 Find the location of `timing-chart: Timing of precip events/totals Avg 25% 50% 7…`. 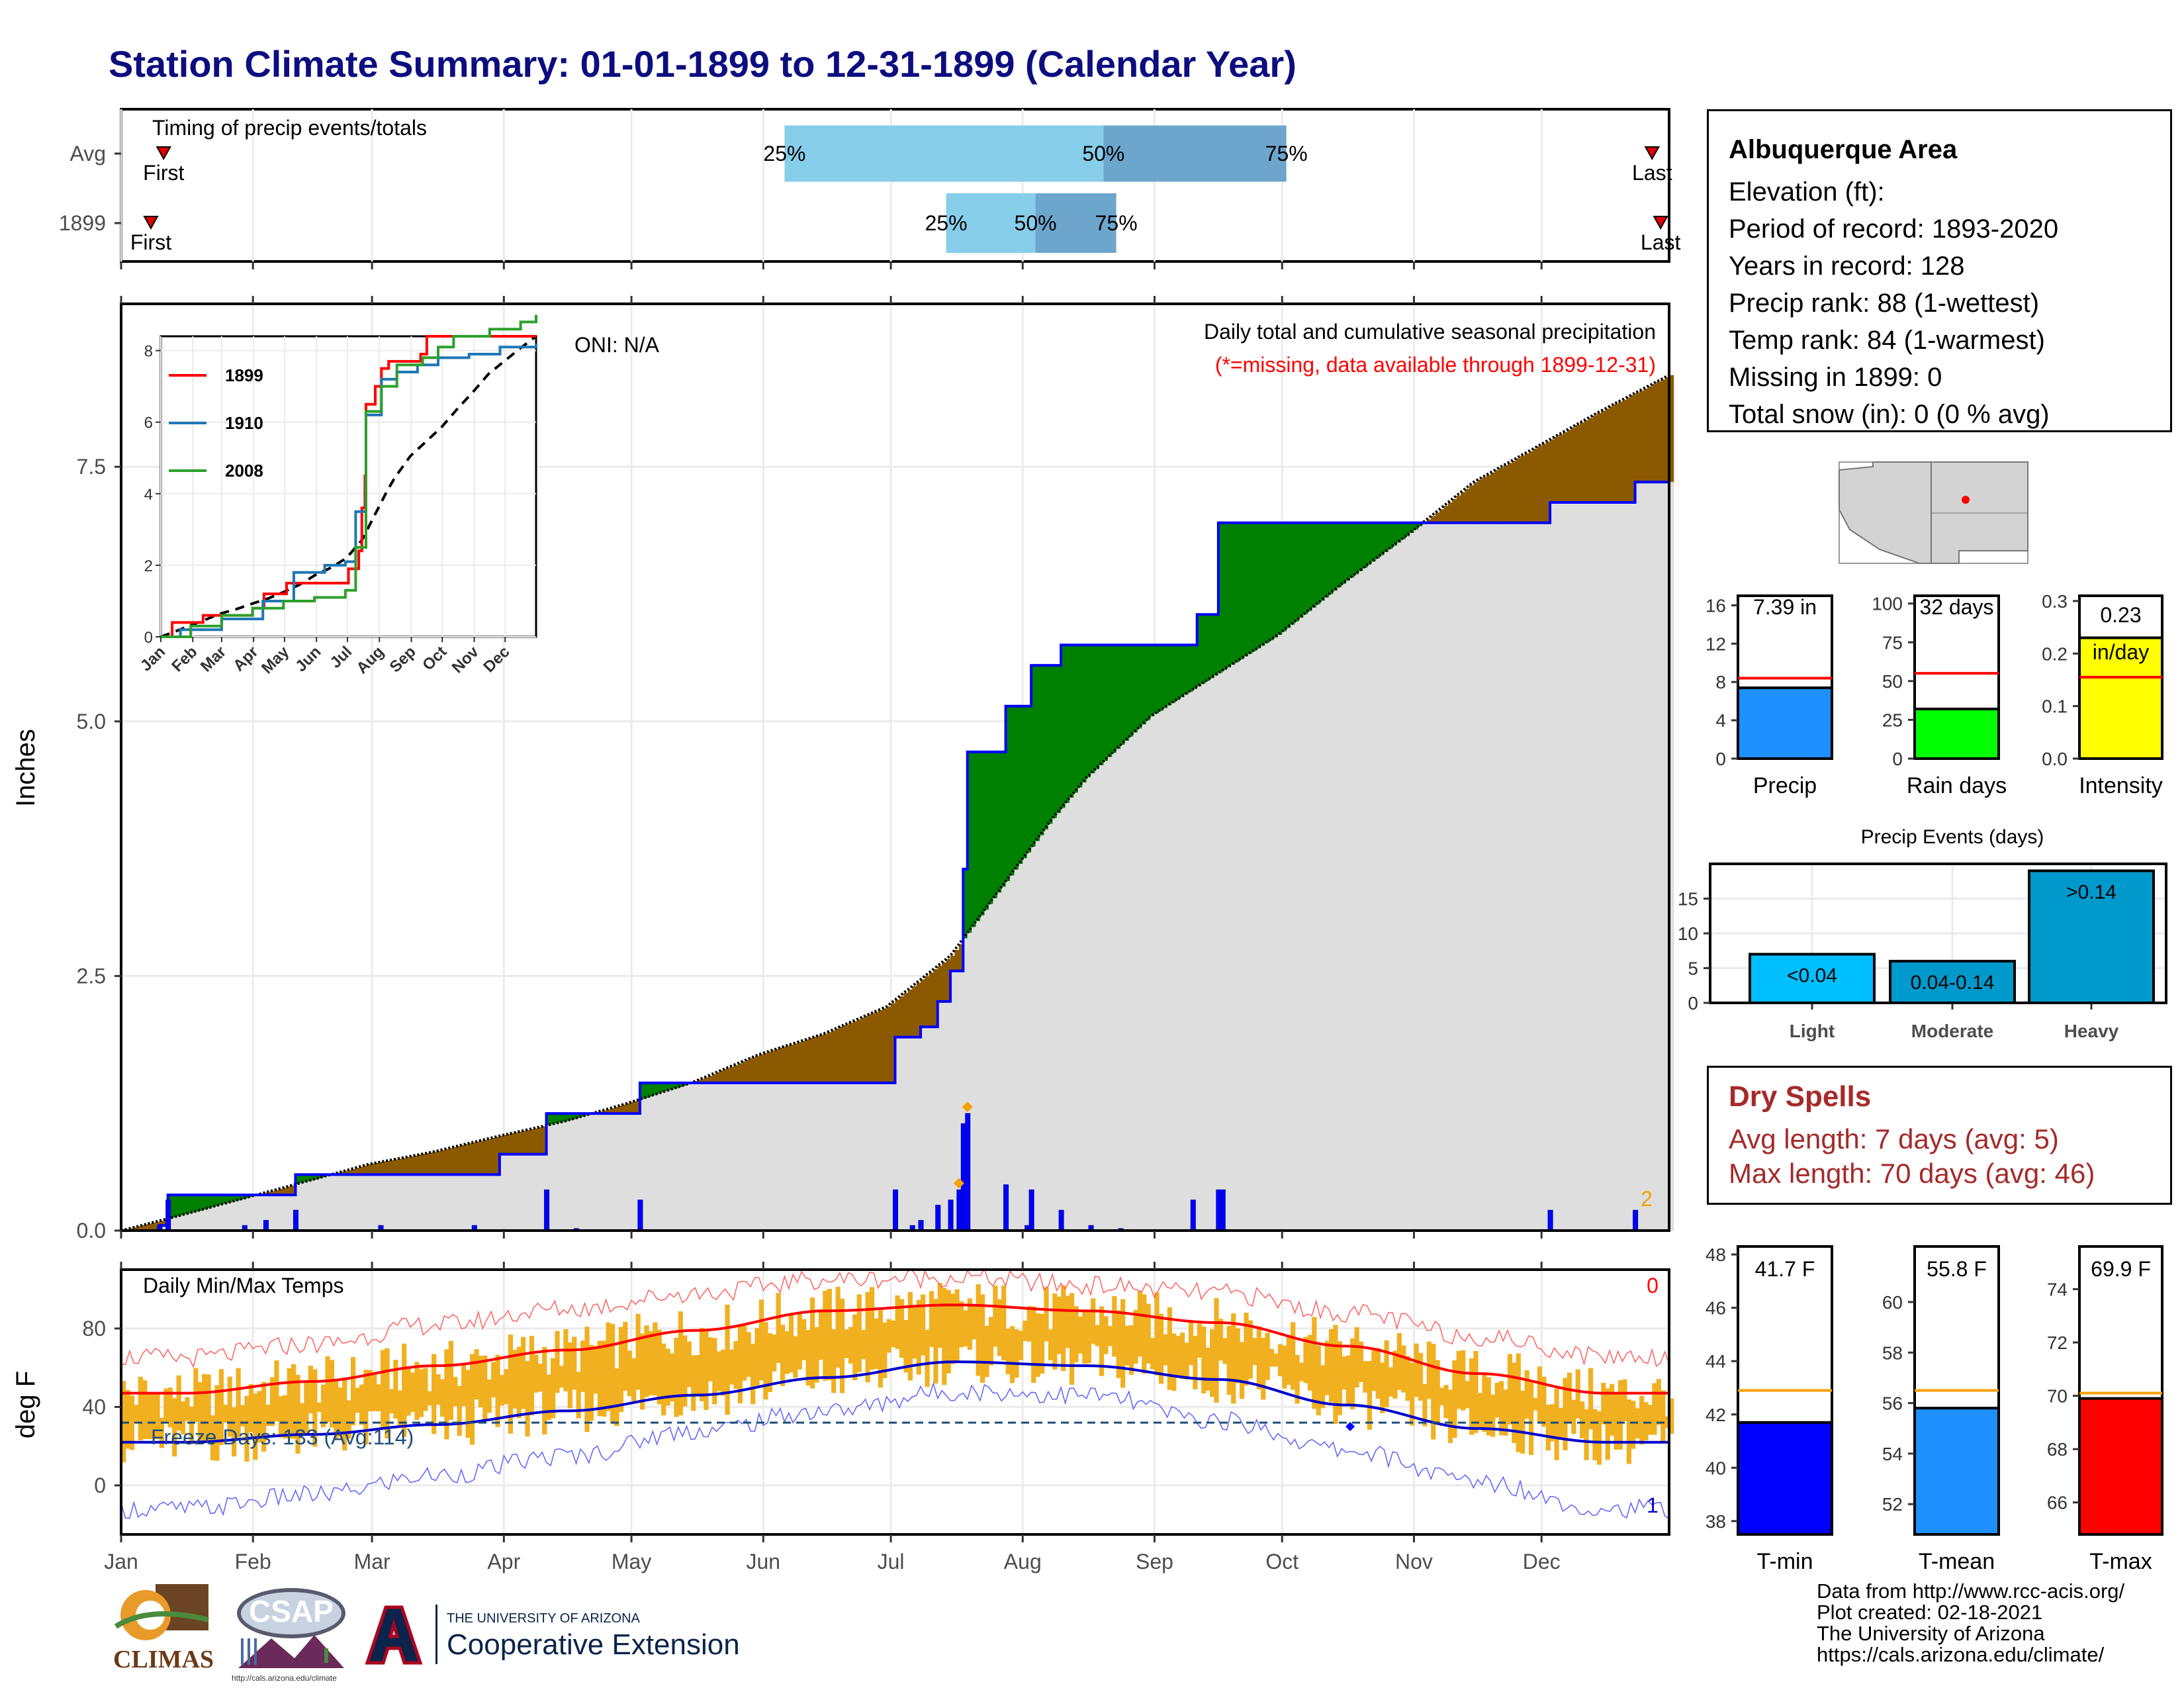

timing-chart: Timing of precip events/totals Avg 25% 50% 7… is located at coordinates (870, 188).